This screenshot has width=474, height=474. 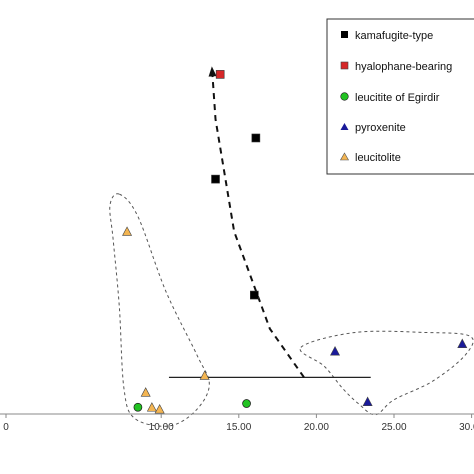 I want to click on legend-marker-leucitolite, so click(x=344, y=156).